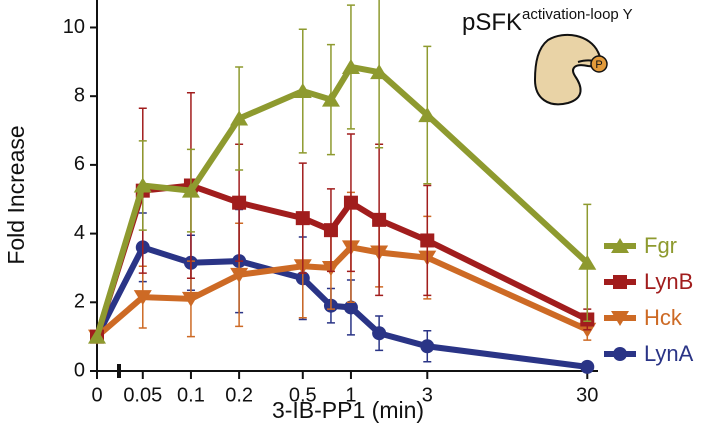 This screenshot has height=430, width=710. What do you see at coordinates (660, 245) in the screenshot?
I see `legend-label: Fgr` at bounding box center [660, 245].